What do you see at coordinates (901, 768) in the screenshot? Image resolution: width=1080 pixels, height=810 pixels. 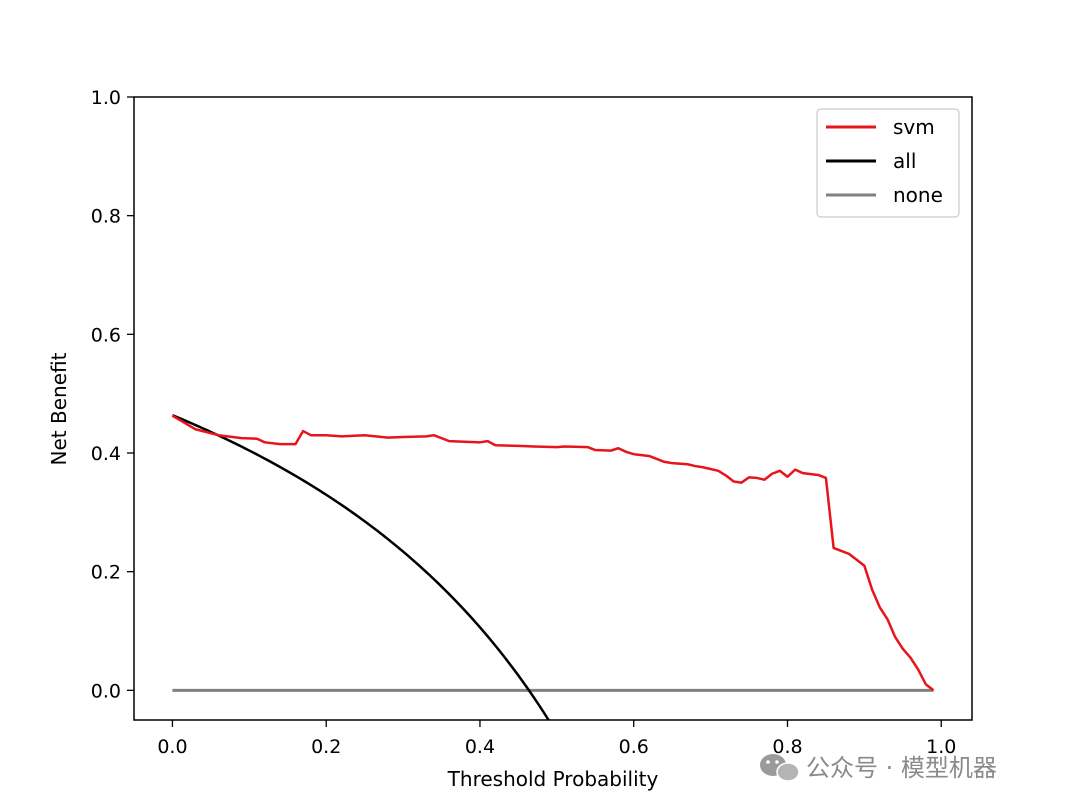 I see `watermark-text: 公众号 · 模型机器` at bounding box center [901, 768].